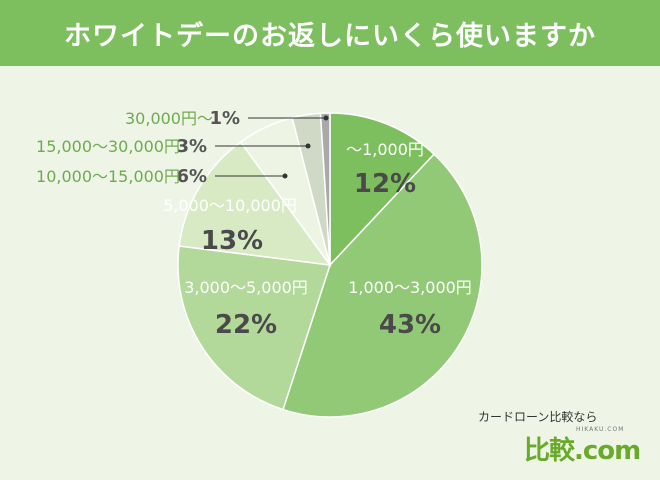  What do you see at coordinates (385, 184) in the screenshot?
I see `slice-pct-0: 12%` at bounding box center [385, 184].